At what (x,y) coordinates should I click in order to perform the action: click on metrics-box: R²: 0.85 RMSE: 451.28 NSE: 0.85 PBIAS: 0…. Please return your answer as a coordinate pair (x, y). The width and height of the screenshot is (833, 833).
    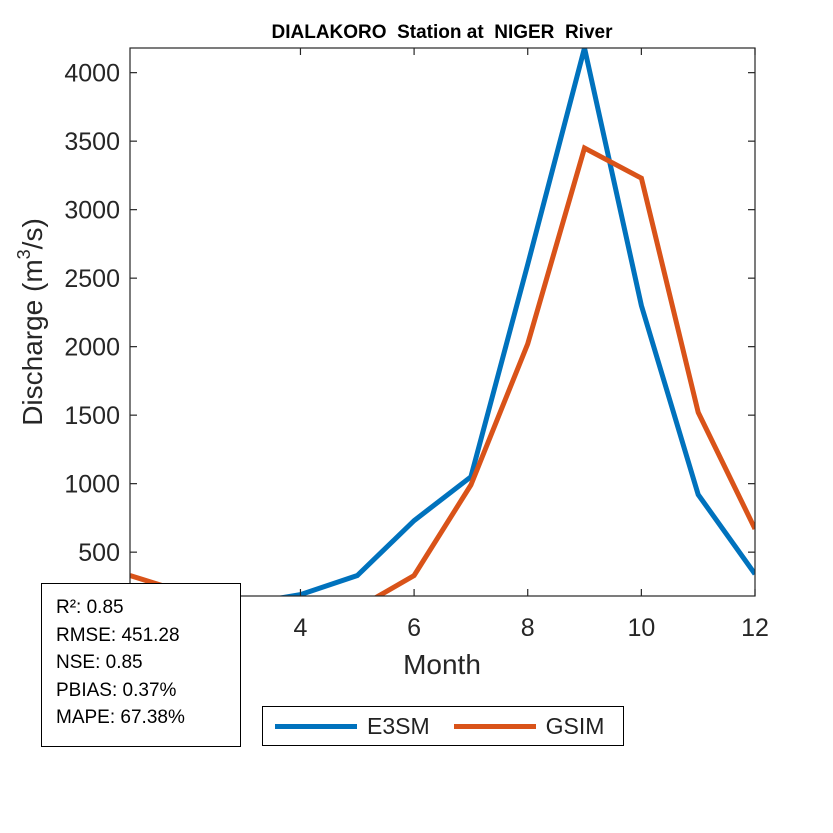
    Looking at the image, I should click on (141, 665).